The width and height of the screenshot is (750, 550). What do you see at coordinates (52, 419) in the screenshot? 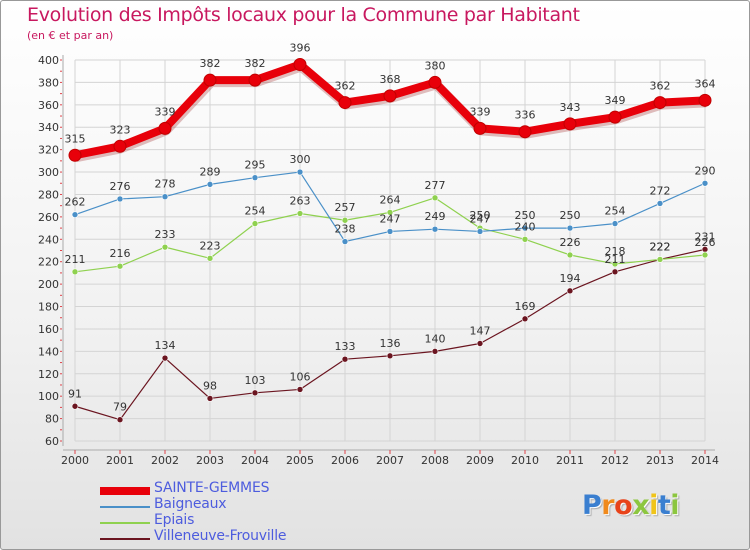
I see `y-tick-label-80: 80` at bounding box center [52, 419].